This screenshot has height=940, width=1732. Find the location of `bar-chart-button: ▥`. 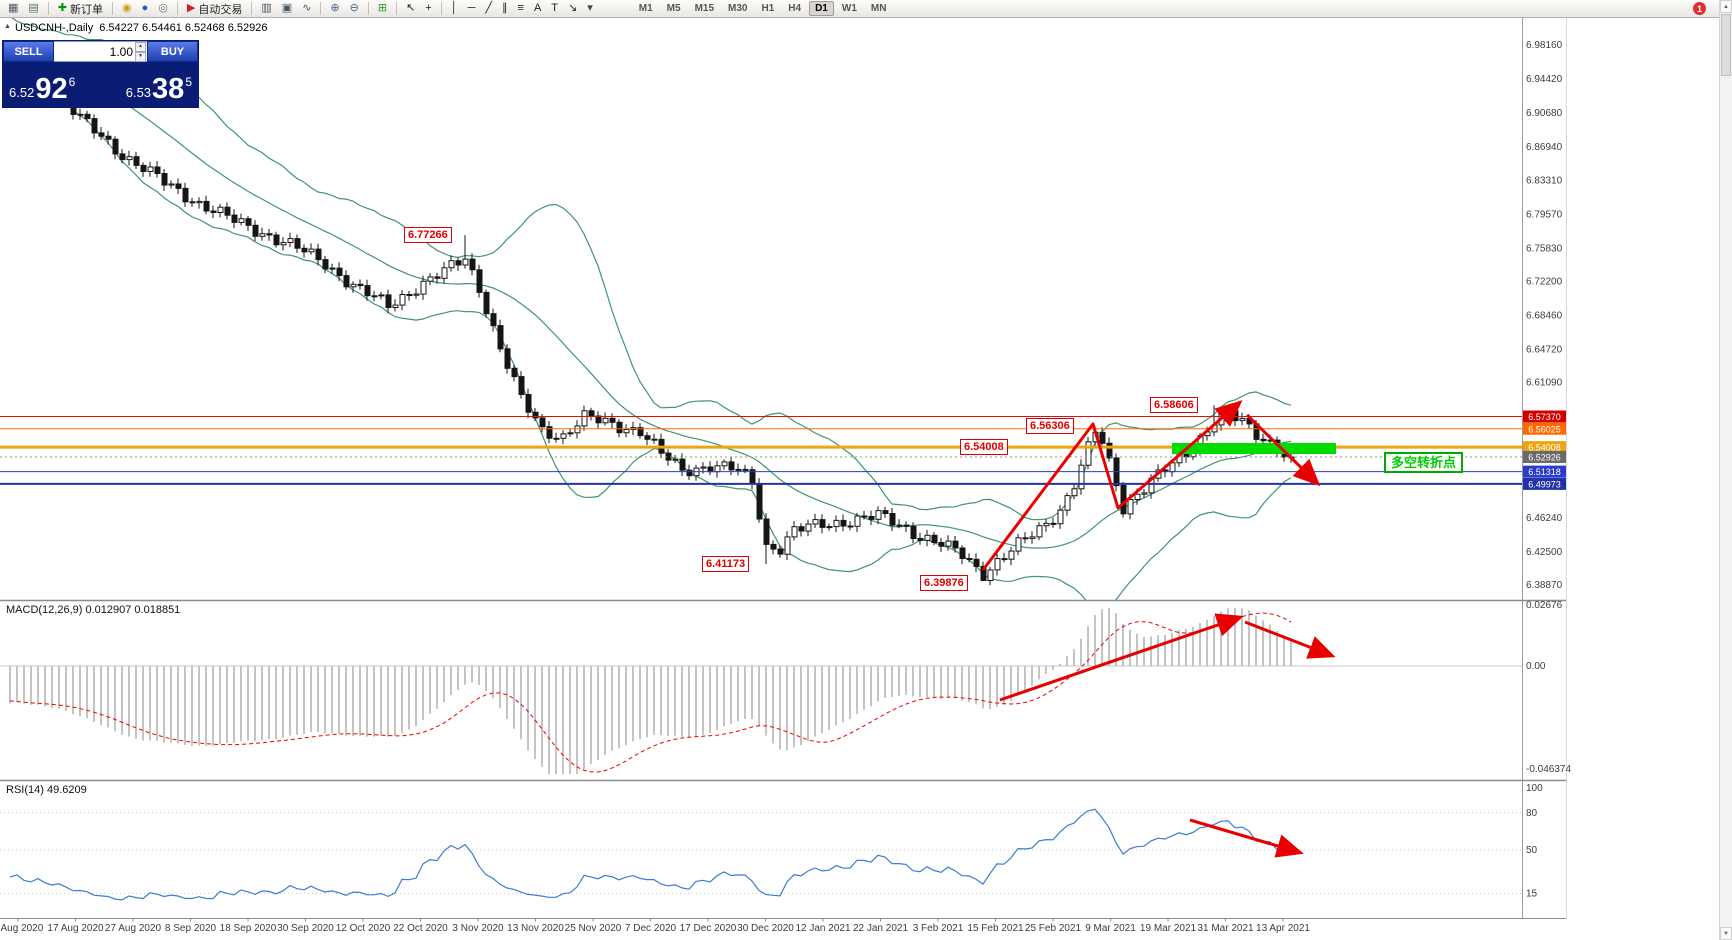

bar-chart-button: ▥ is located at coordinates (266, 8).